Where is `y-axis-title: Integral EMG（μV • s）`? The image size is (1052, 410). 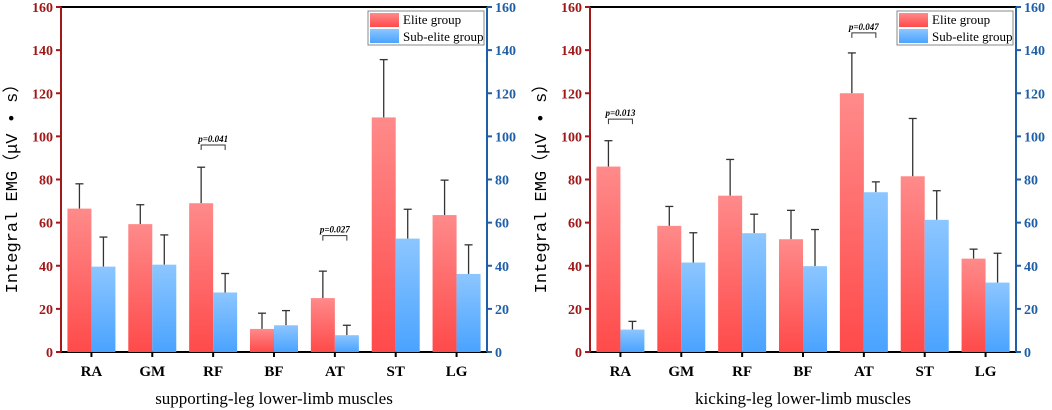
y-axis-title: Integral EMG（μV • s） is located at coordinates (12, 185).